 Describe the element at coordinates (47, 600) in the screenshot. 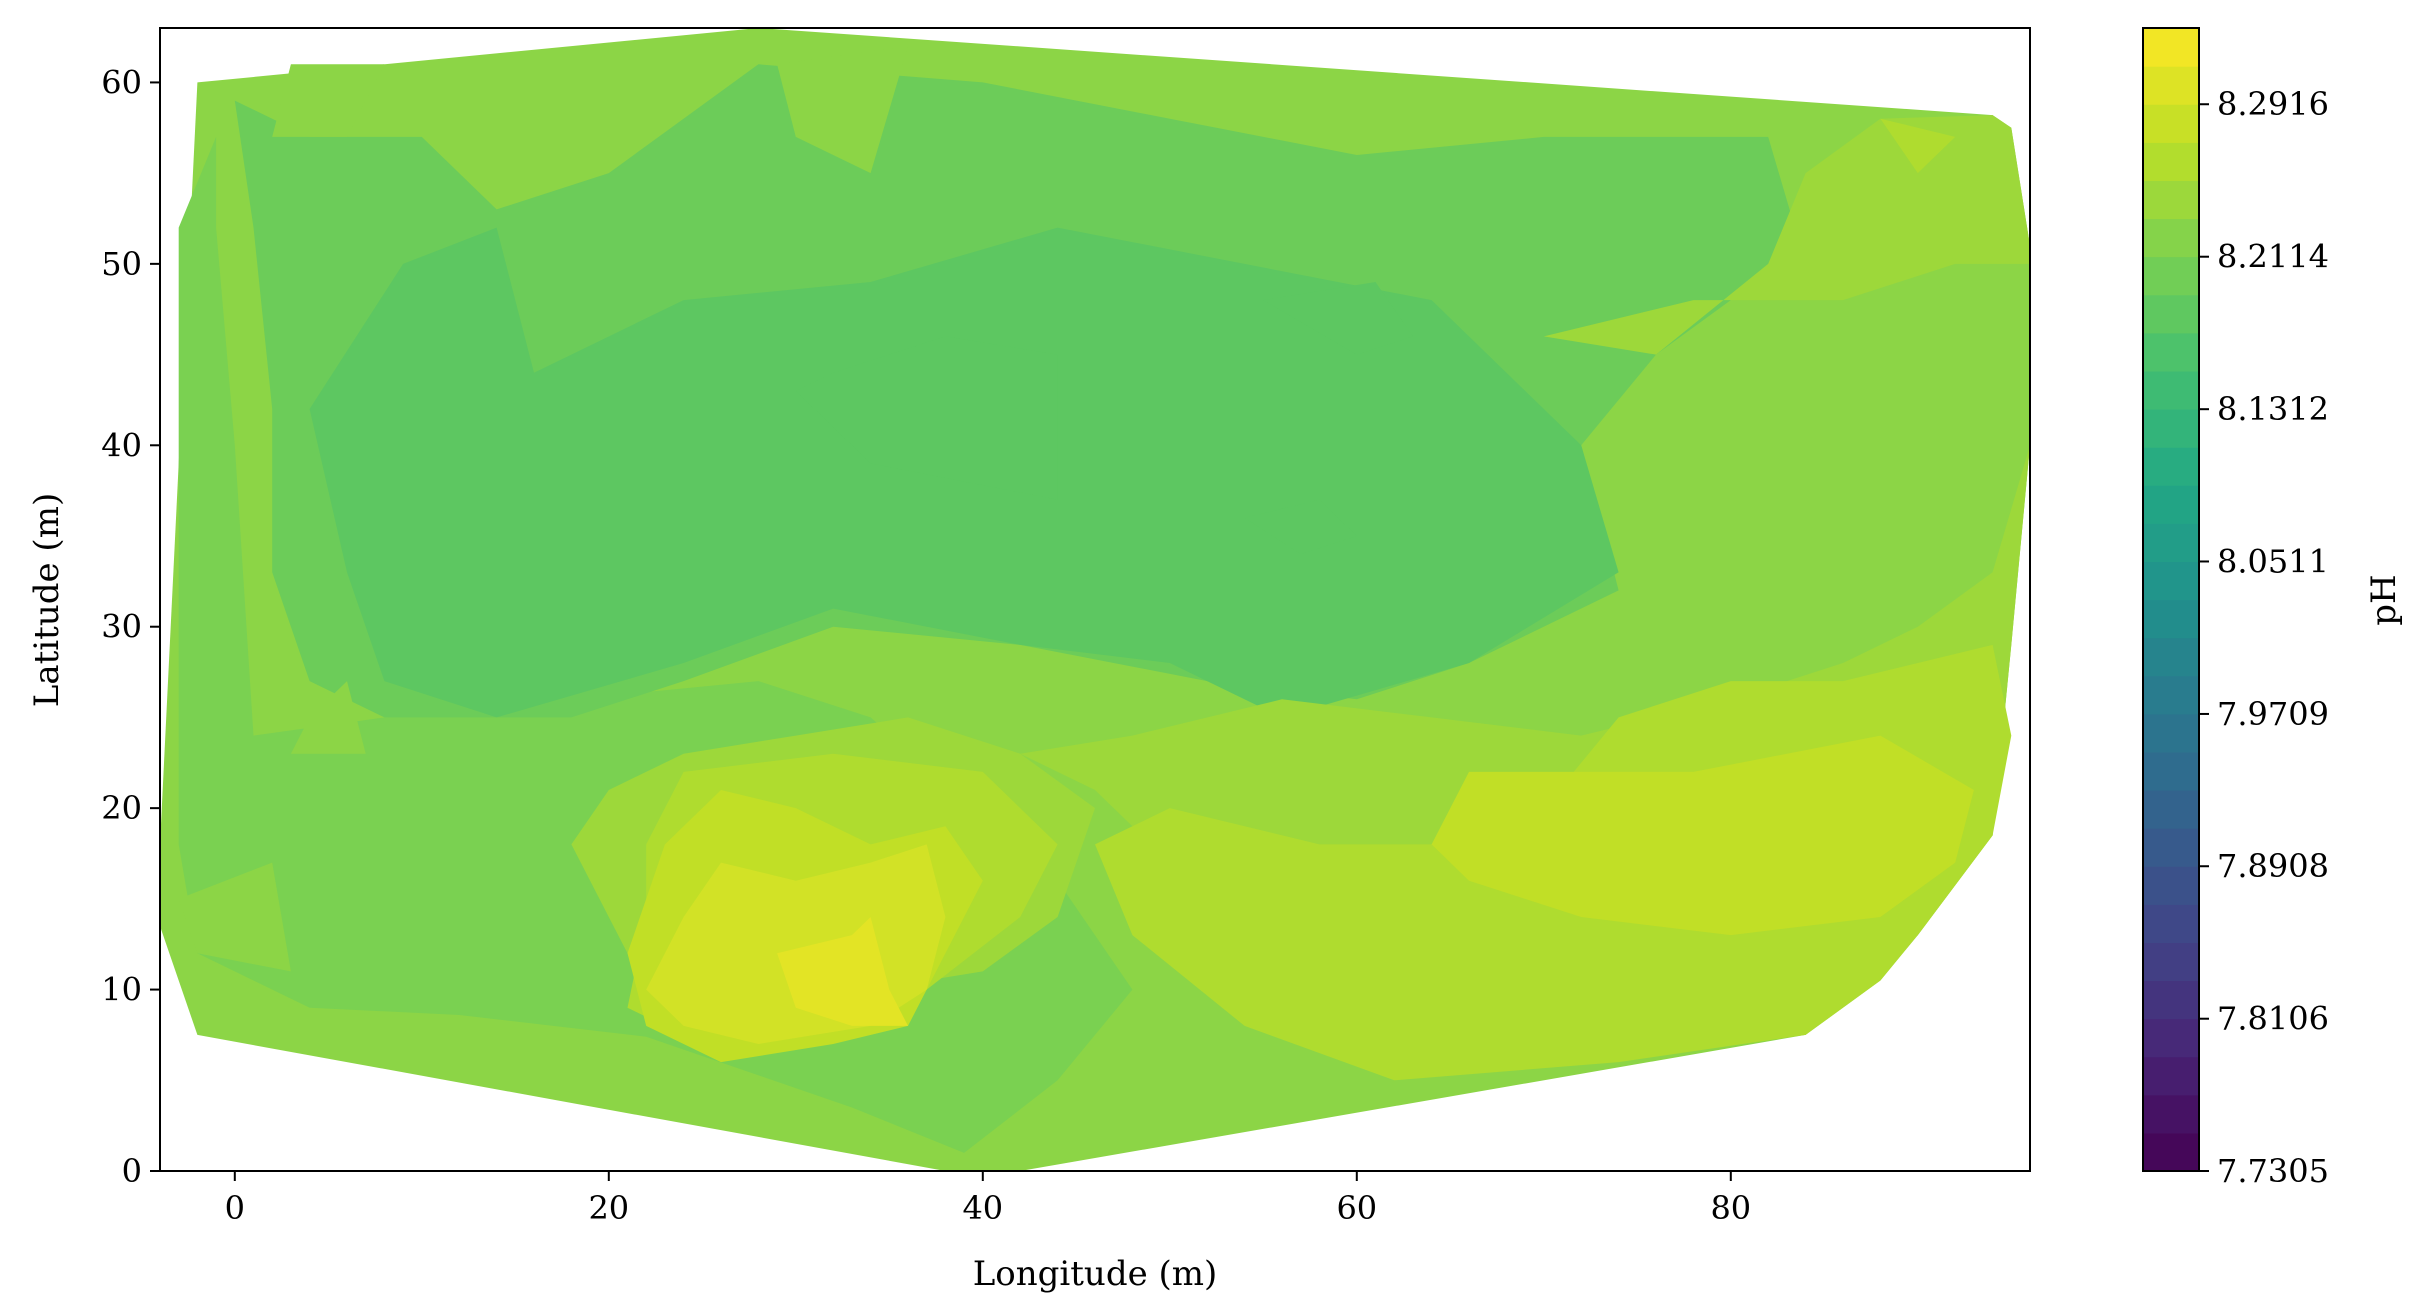

I see `y-axis-label: Latitude (m)` at that location.